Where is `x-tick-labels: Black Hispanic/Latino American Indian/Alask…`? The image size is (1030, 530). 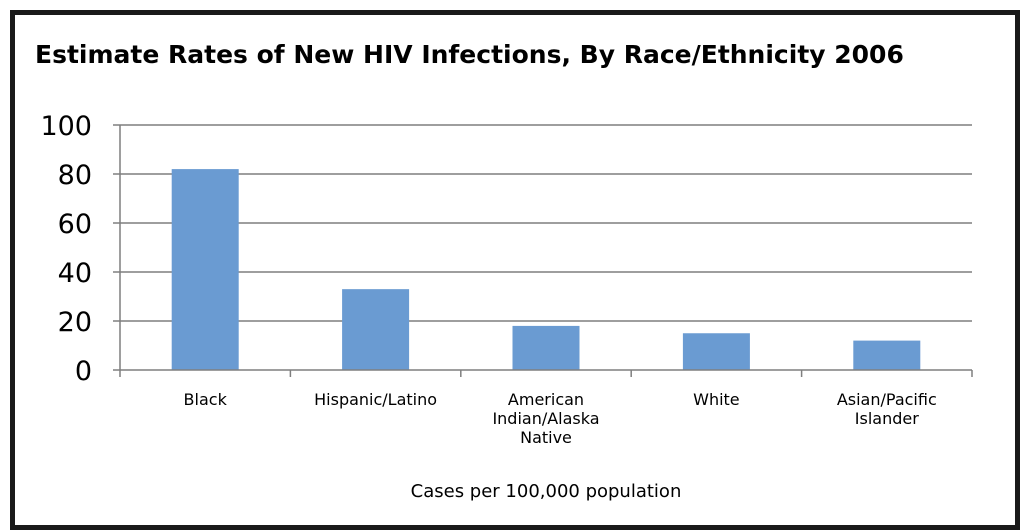
x-tick-labels: Black Hispanic/Latino American Indian/Alask… is located at coordinates (560, 418).